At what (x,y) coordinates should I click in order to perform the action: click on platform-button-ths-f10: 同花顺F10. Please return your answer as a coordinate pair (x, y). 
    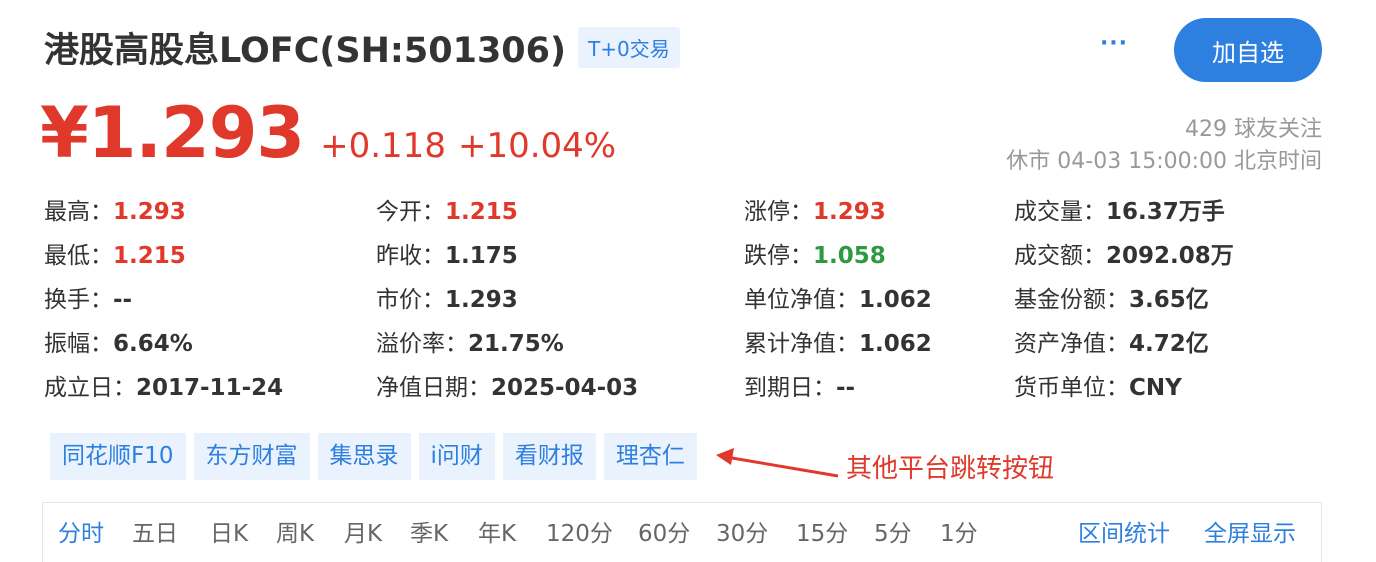
    Looking at the image, I should click on (118, 456).